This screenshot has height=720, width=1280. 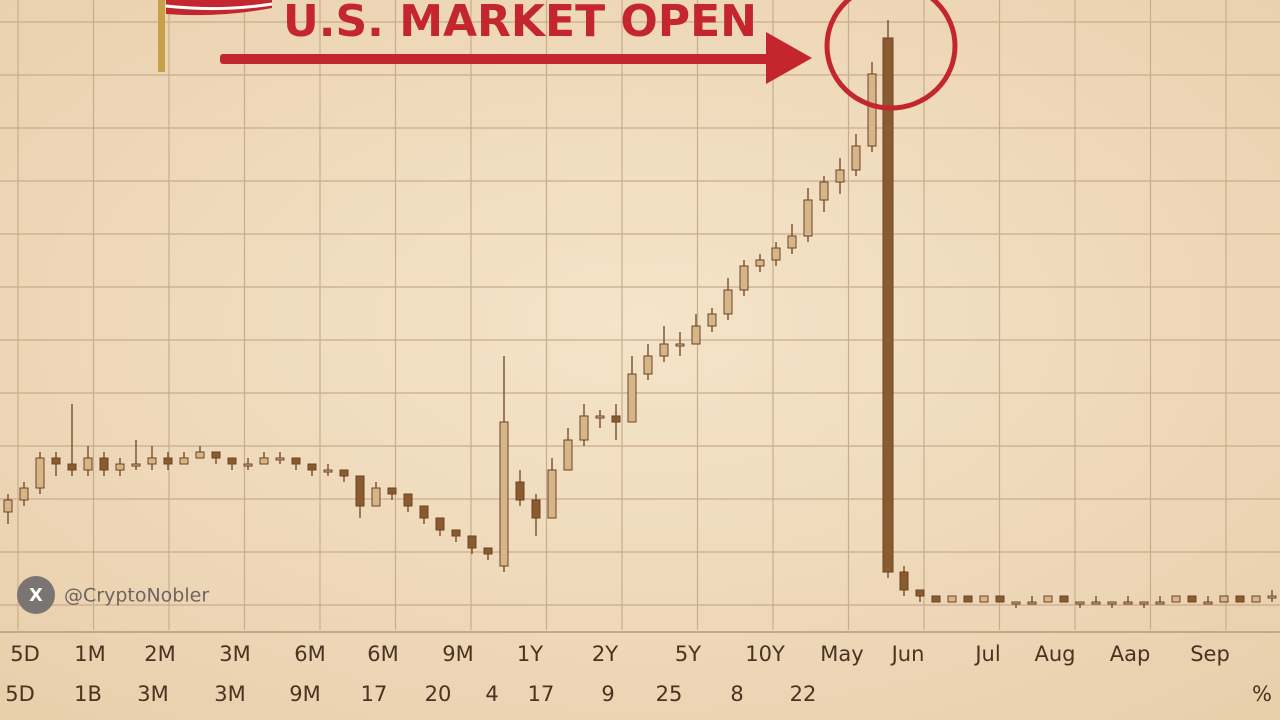 I want to click on x-tick-label: 22, so click(x=803, y=694).